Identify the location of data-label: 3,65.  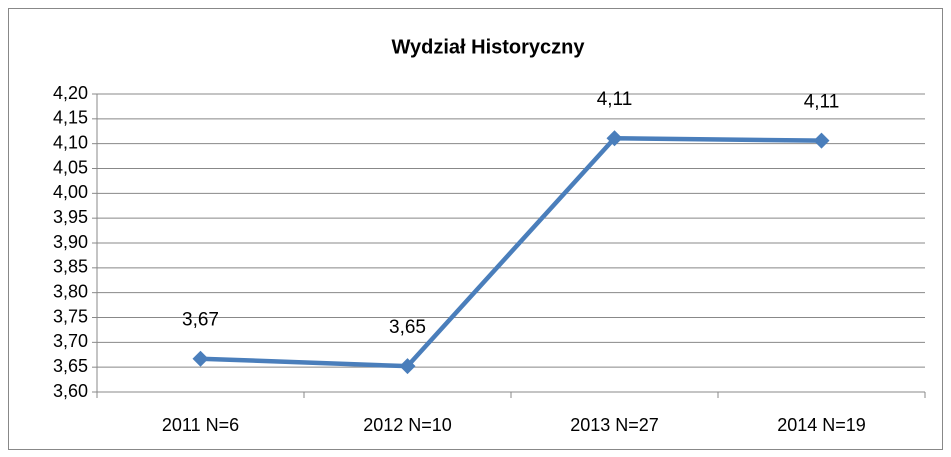
(407, 327).